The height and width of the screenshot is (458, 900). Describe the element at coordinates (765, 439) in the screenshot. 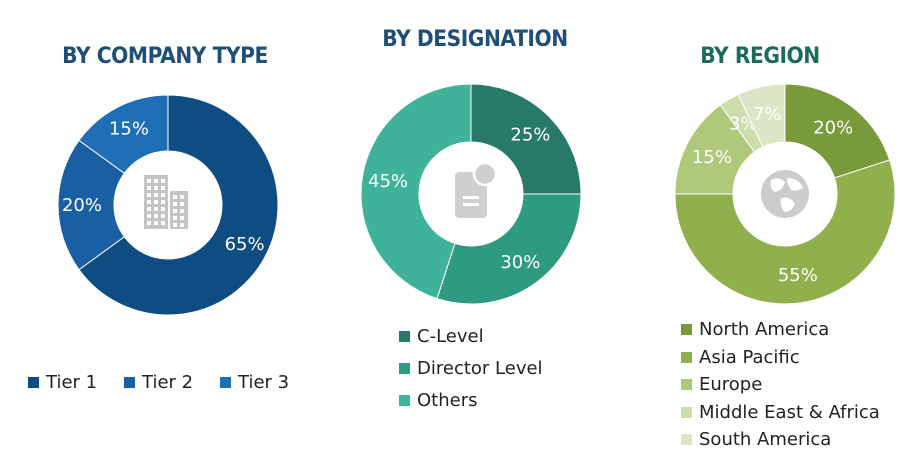

I see `legend-label: South America` at that location.